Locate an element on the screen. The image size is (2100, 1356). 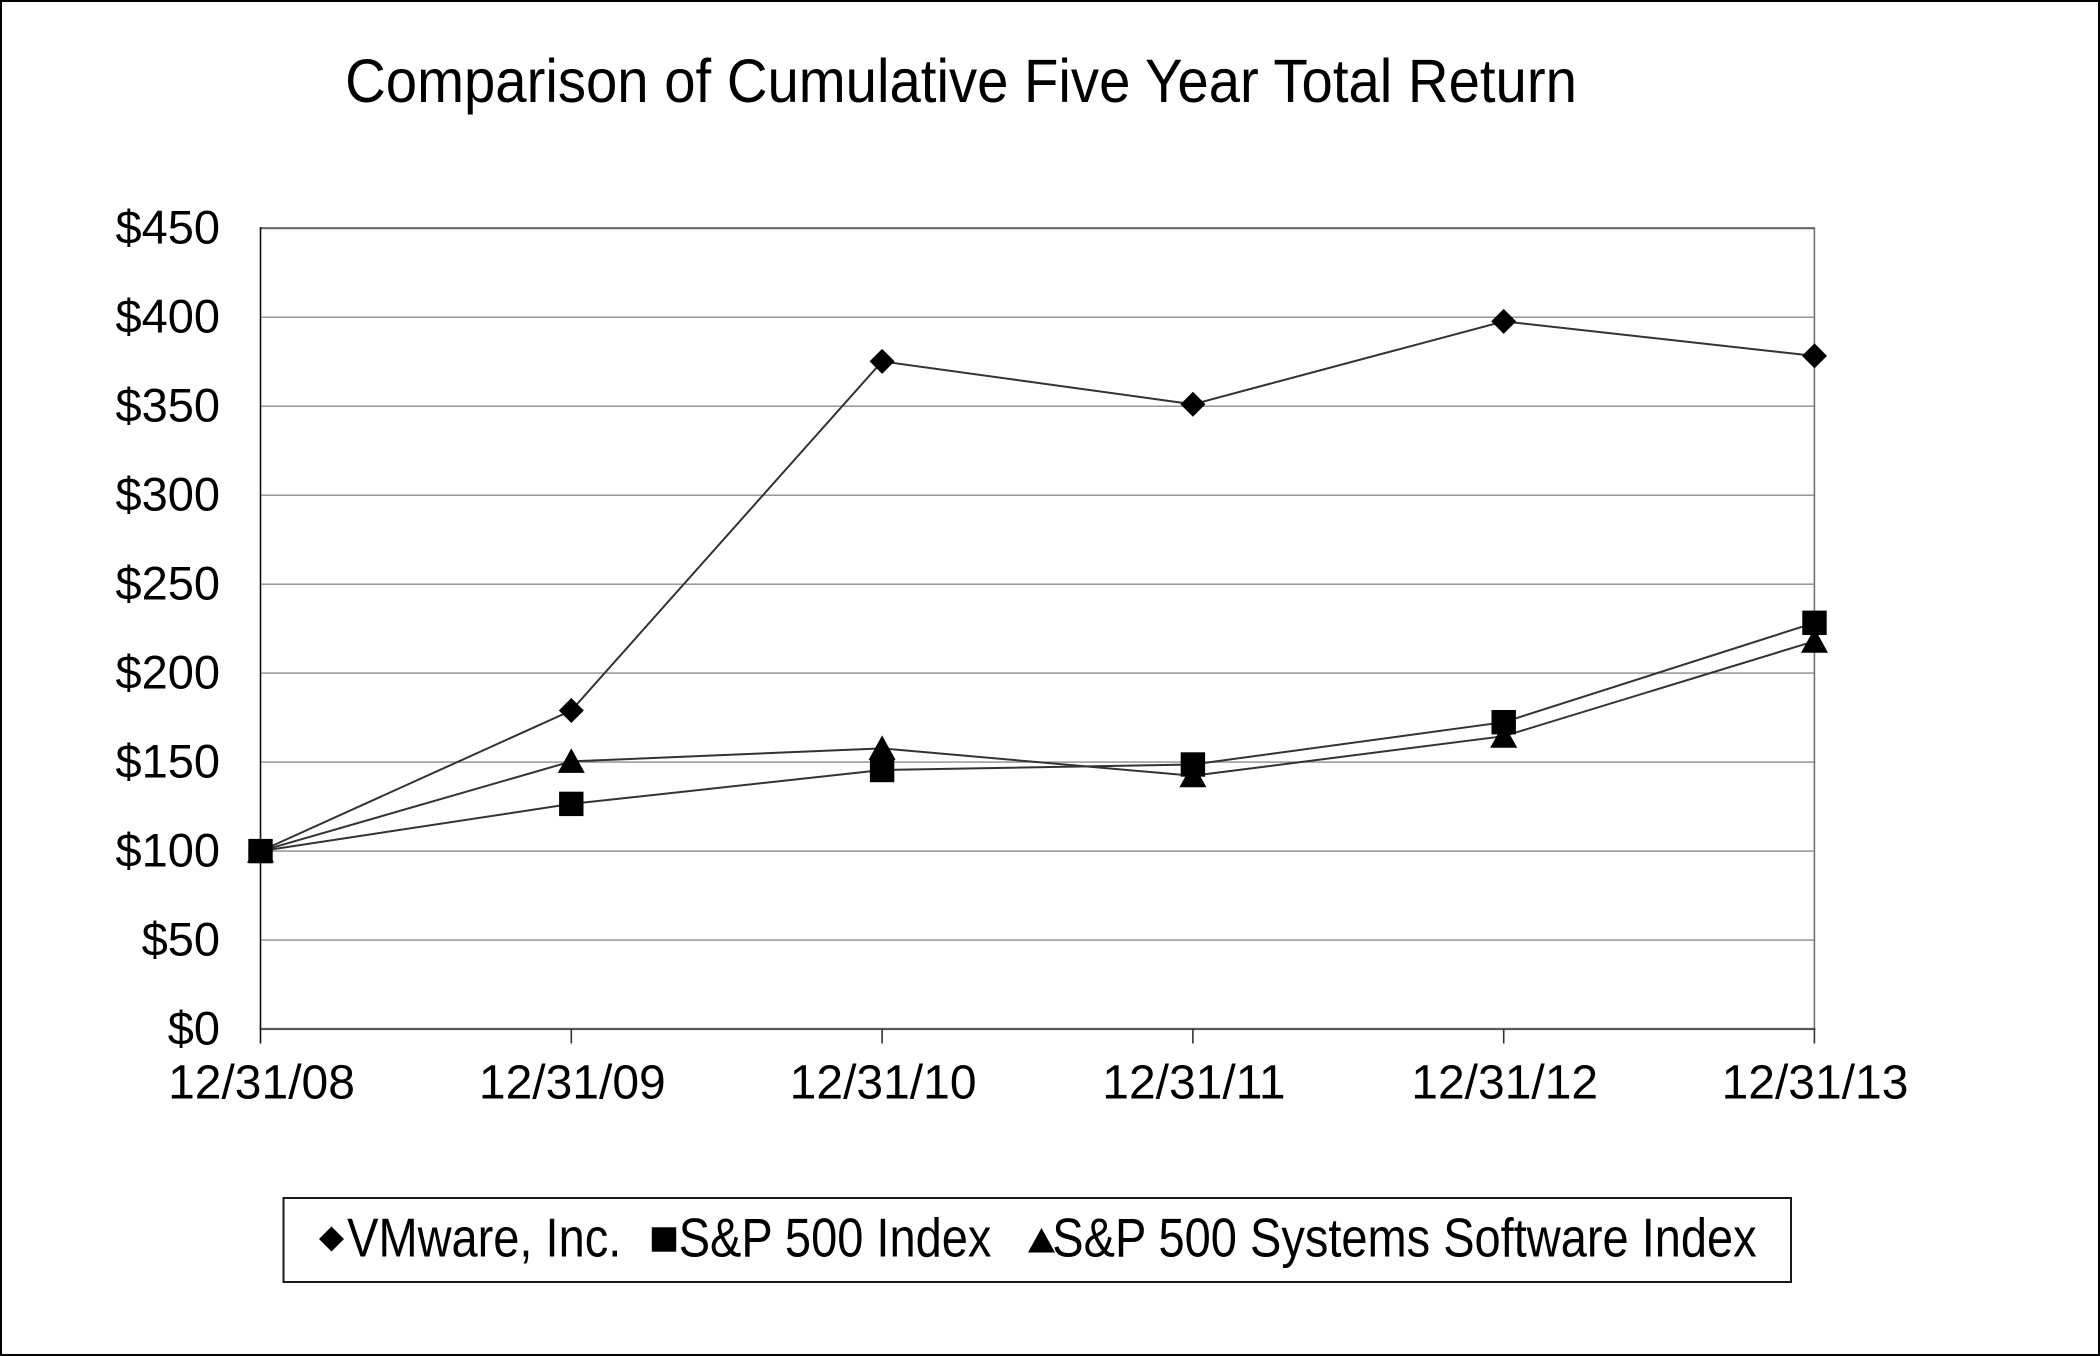
svg-text: S&P 500 Systems Software Index is located at coordinates (1404, 1237).